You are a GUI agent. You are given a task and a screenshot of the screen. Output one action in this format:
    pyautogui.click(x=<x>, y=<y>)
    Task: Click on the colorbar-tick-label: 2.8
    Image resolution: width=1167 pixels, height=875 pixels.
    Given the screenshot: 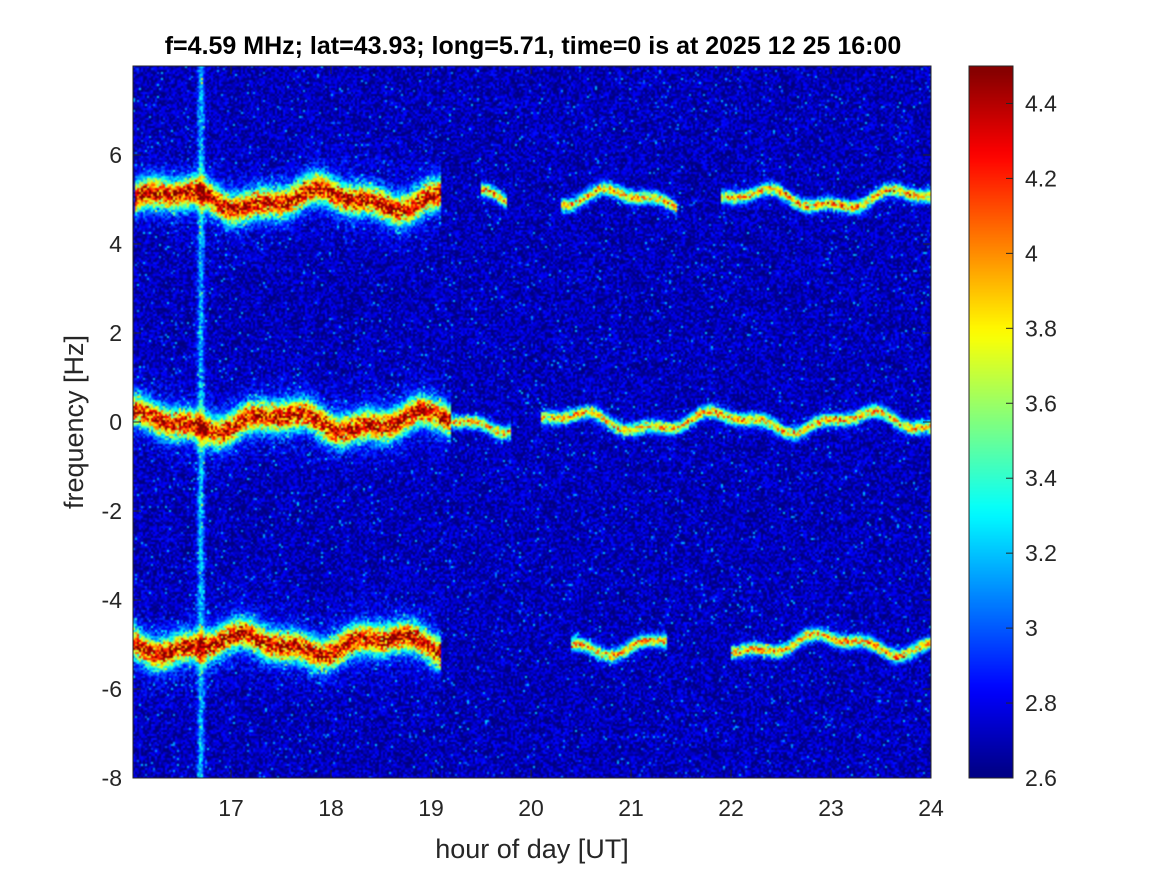 What is the action you would take?
    pyautogui.click(x=1041, y=703)
    